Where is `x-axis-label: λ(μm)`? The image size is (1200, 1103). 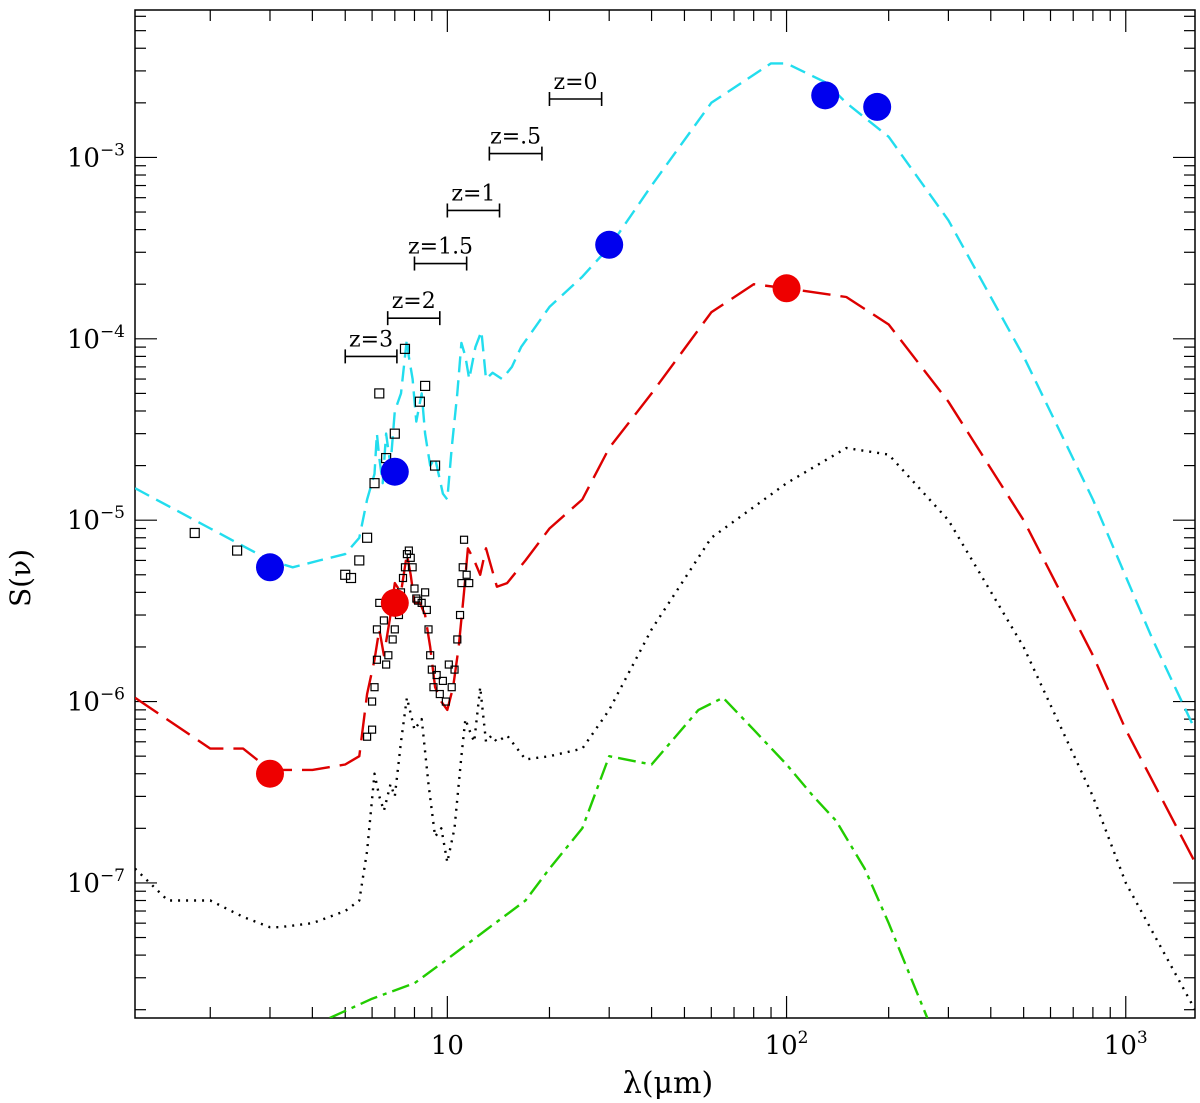
x-axis-label: λ(μm) is located at coordinates (668, 1083).